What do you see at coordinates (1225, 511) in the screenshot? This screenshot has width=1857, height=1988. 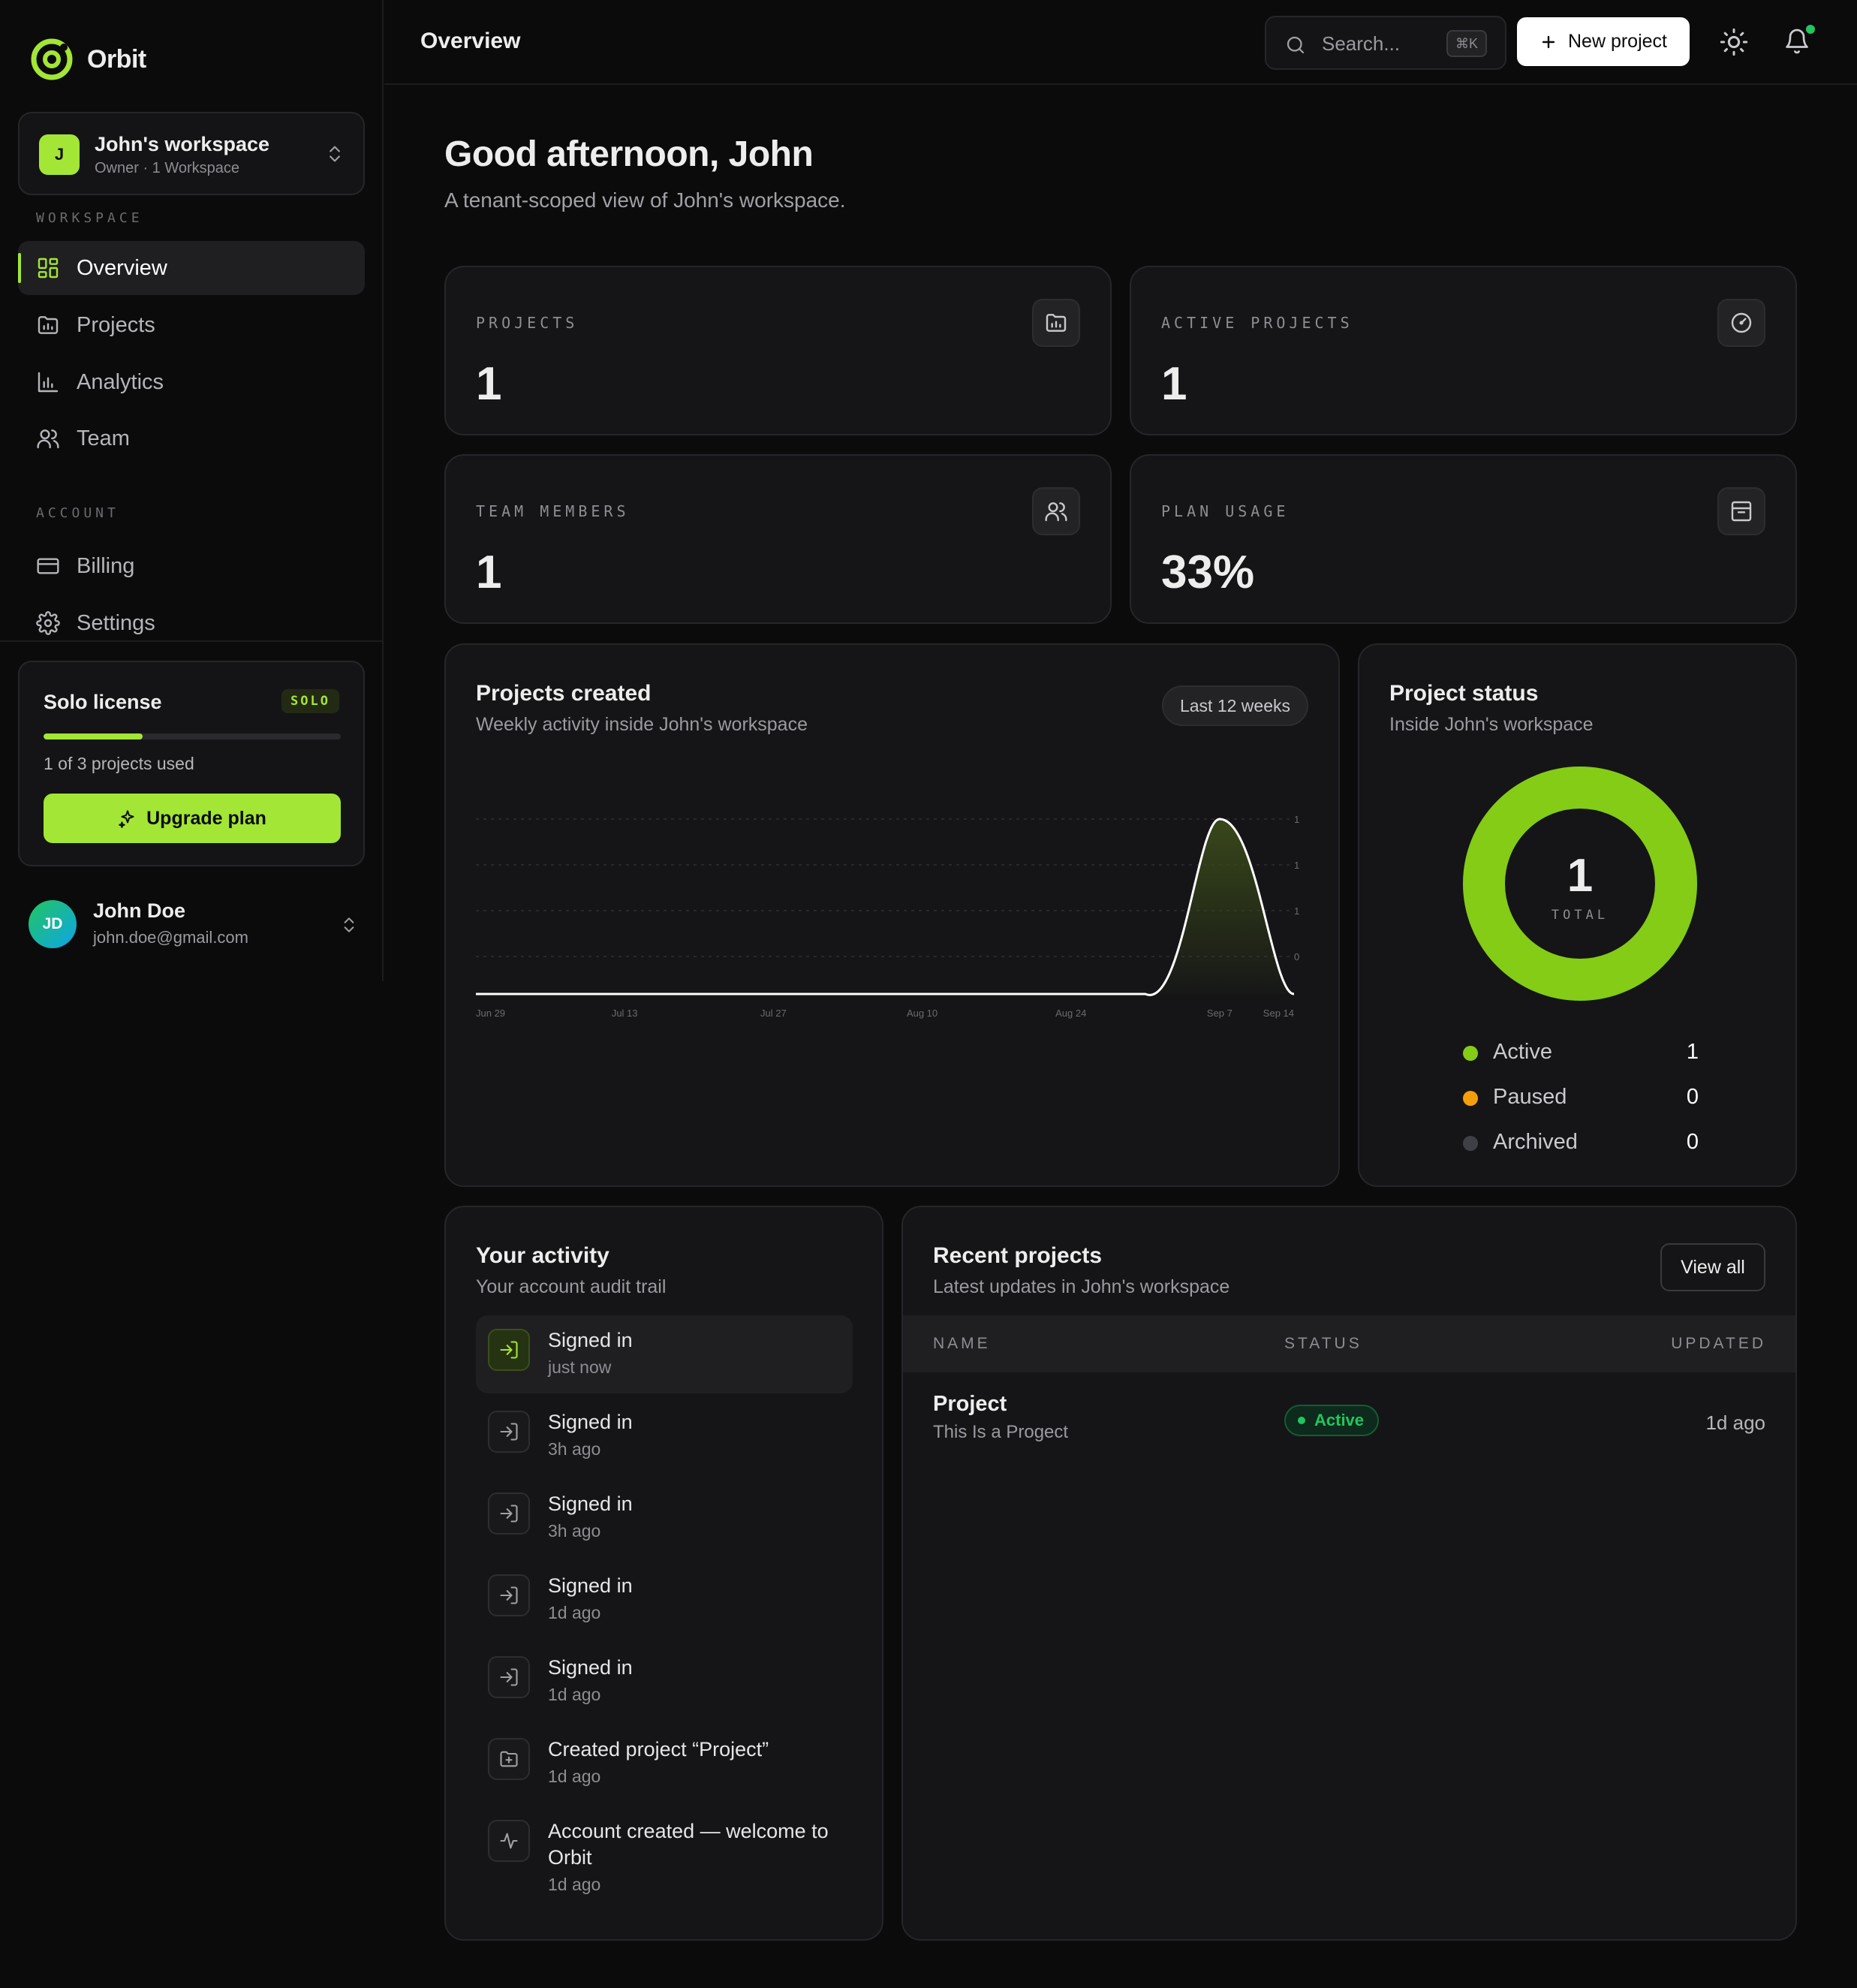 I see `stat-label: PLAN USAGE` at bounding box center [1225, 511].